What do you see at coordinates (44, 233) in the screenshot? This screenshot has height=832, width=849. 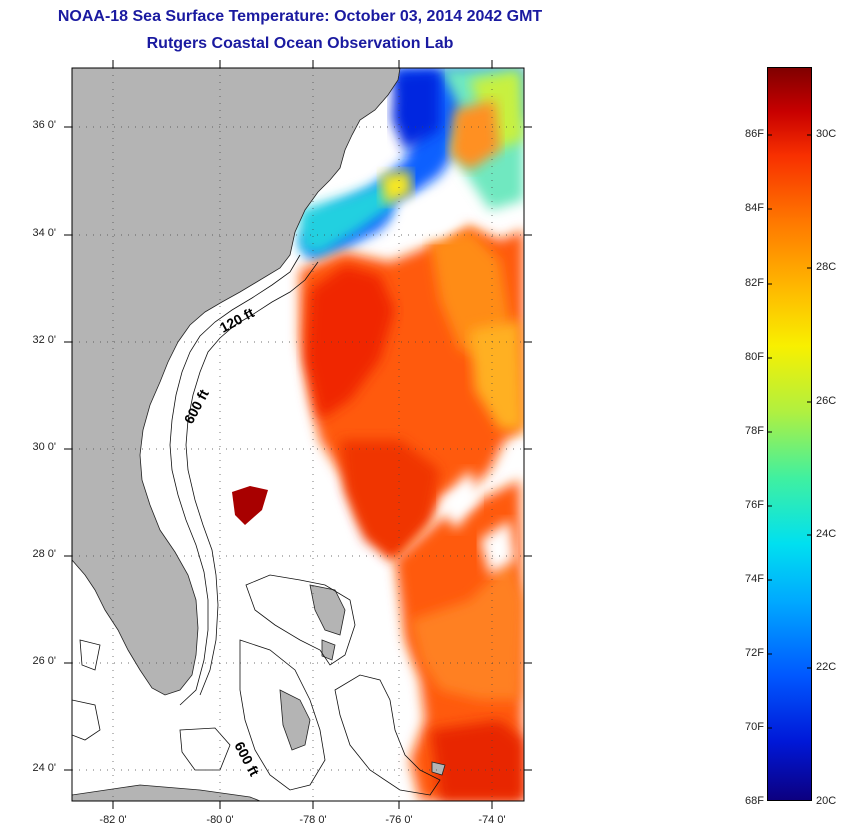 I see `lat-label: 34 0'` at bounding box center [44, 233].